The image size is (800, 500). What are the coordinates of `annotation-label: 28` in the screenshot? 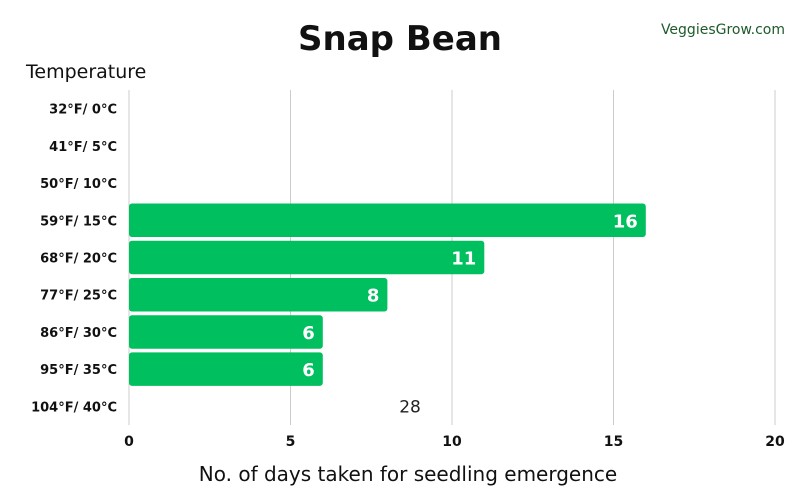 It's located at (410, 407).